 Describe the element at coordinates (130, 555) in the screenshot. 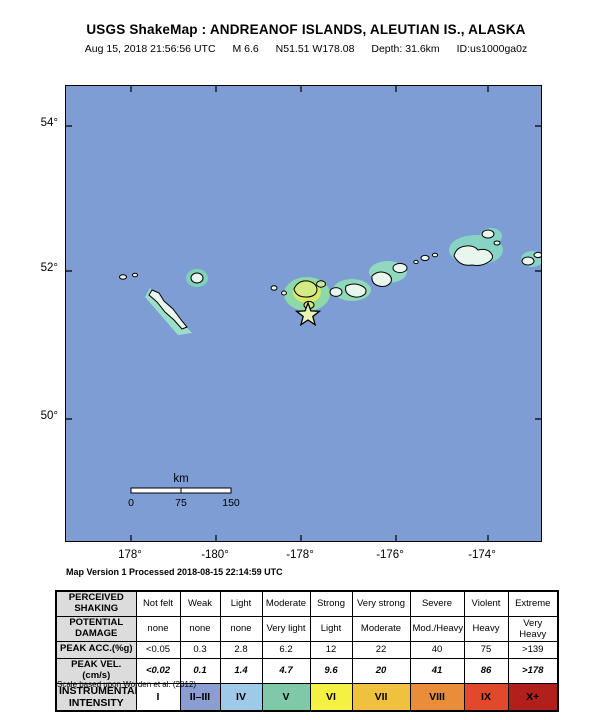

I see `lon-tick-label: 178°` at that location.